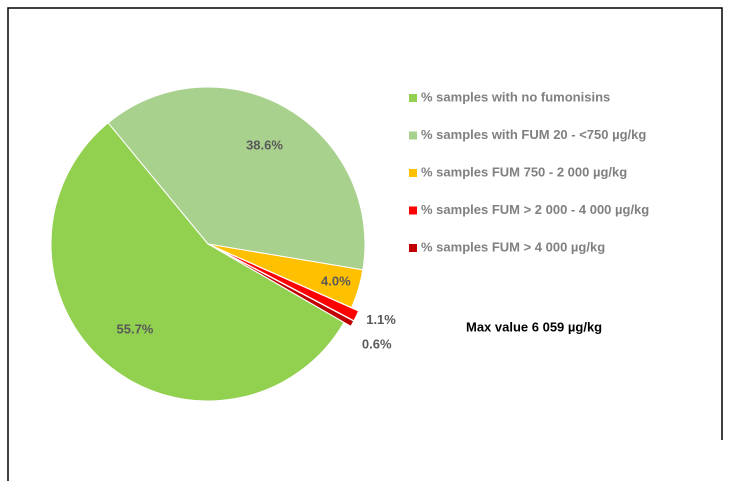  I want to click on legend-label: % samples FUM 750 - 2 000 µg/kg, so click(524, 171).